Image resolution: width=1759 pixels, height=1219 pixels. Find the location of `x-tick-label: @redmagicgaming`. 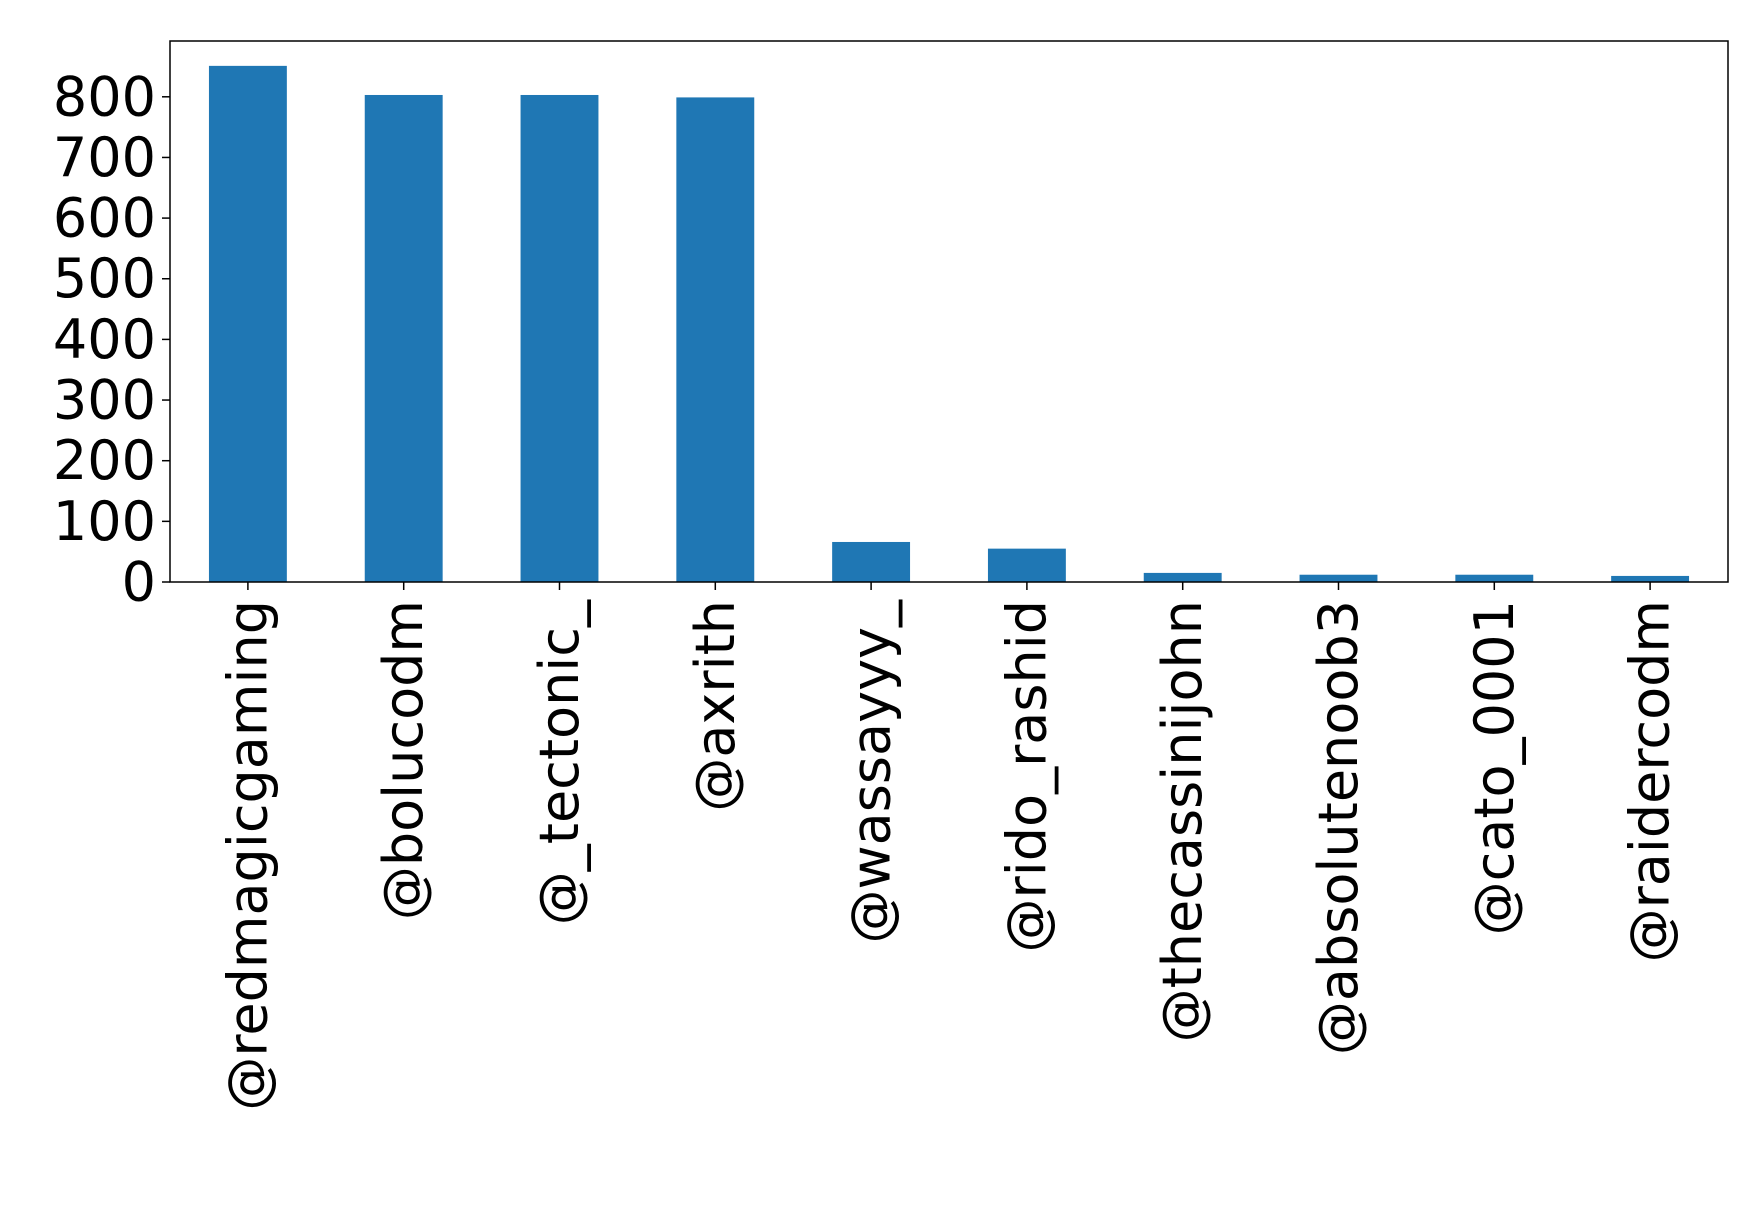

x-tick-label: @redmagicgaming is located at coordinates (247, 855).